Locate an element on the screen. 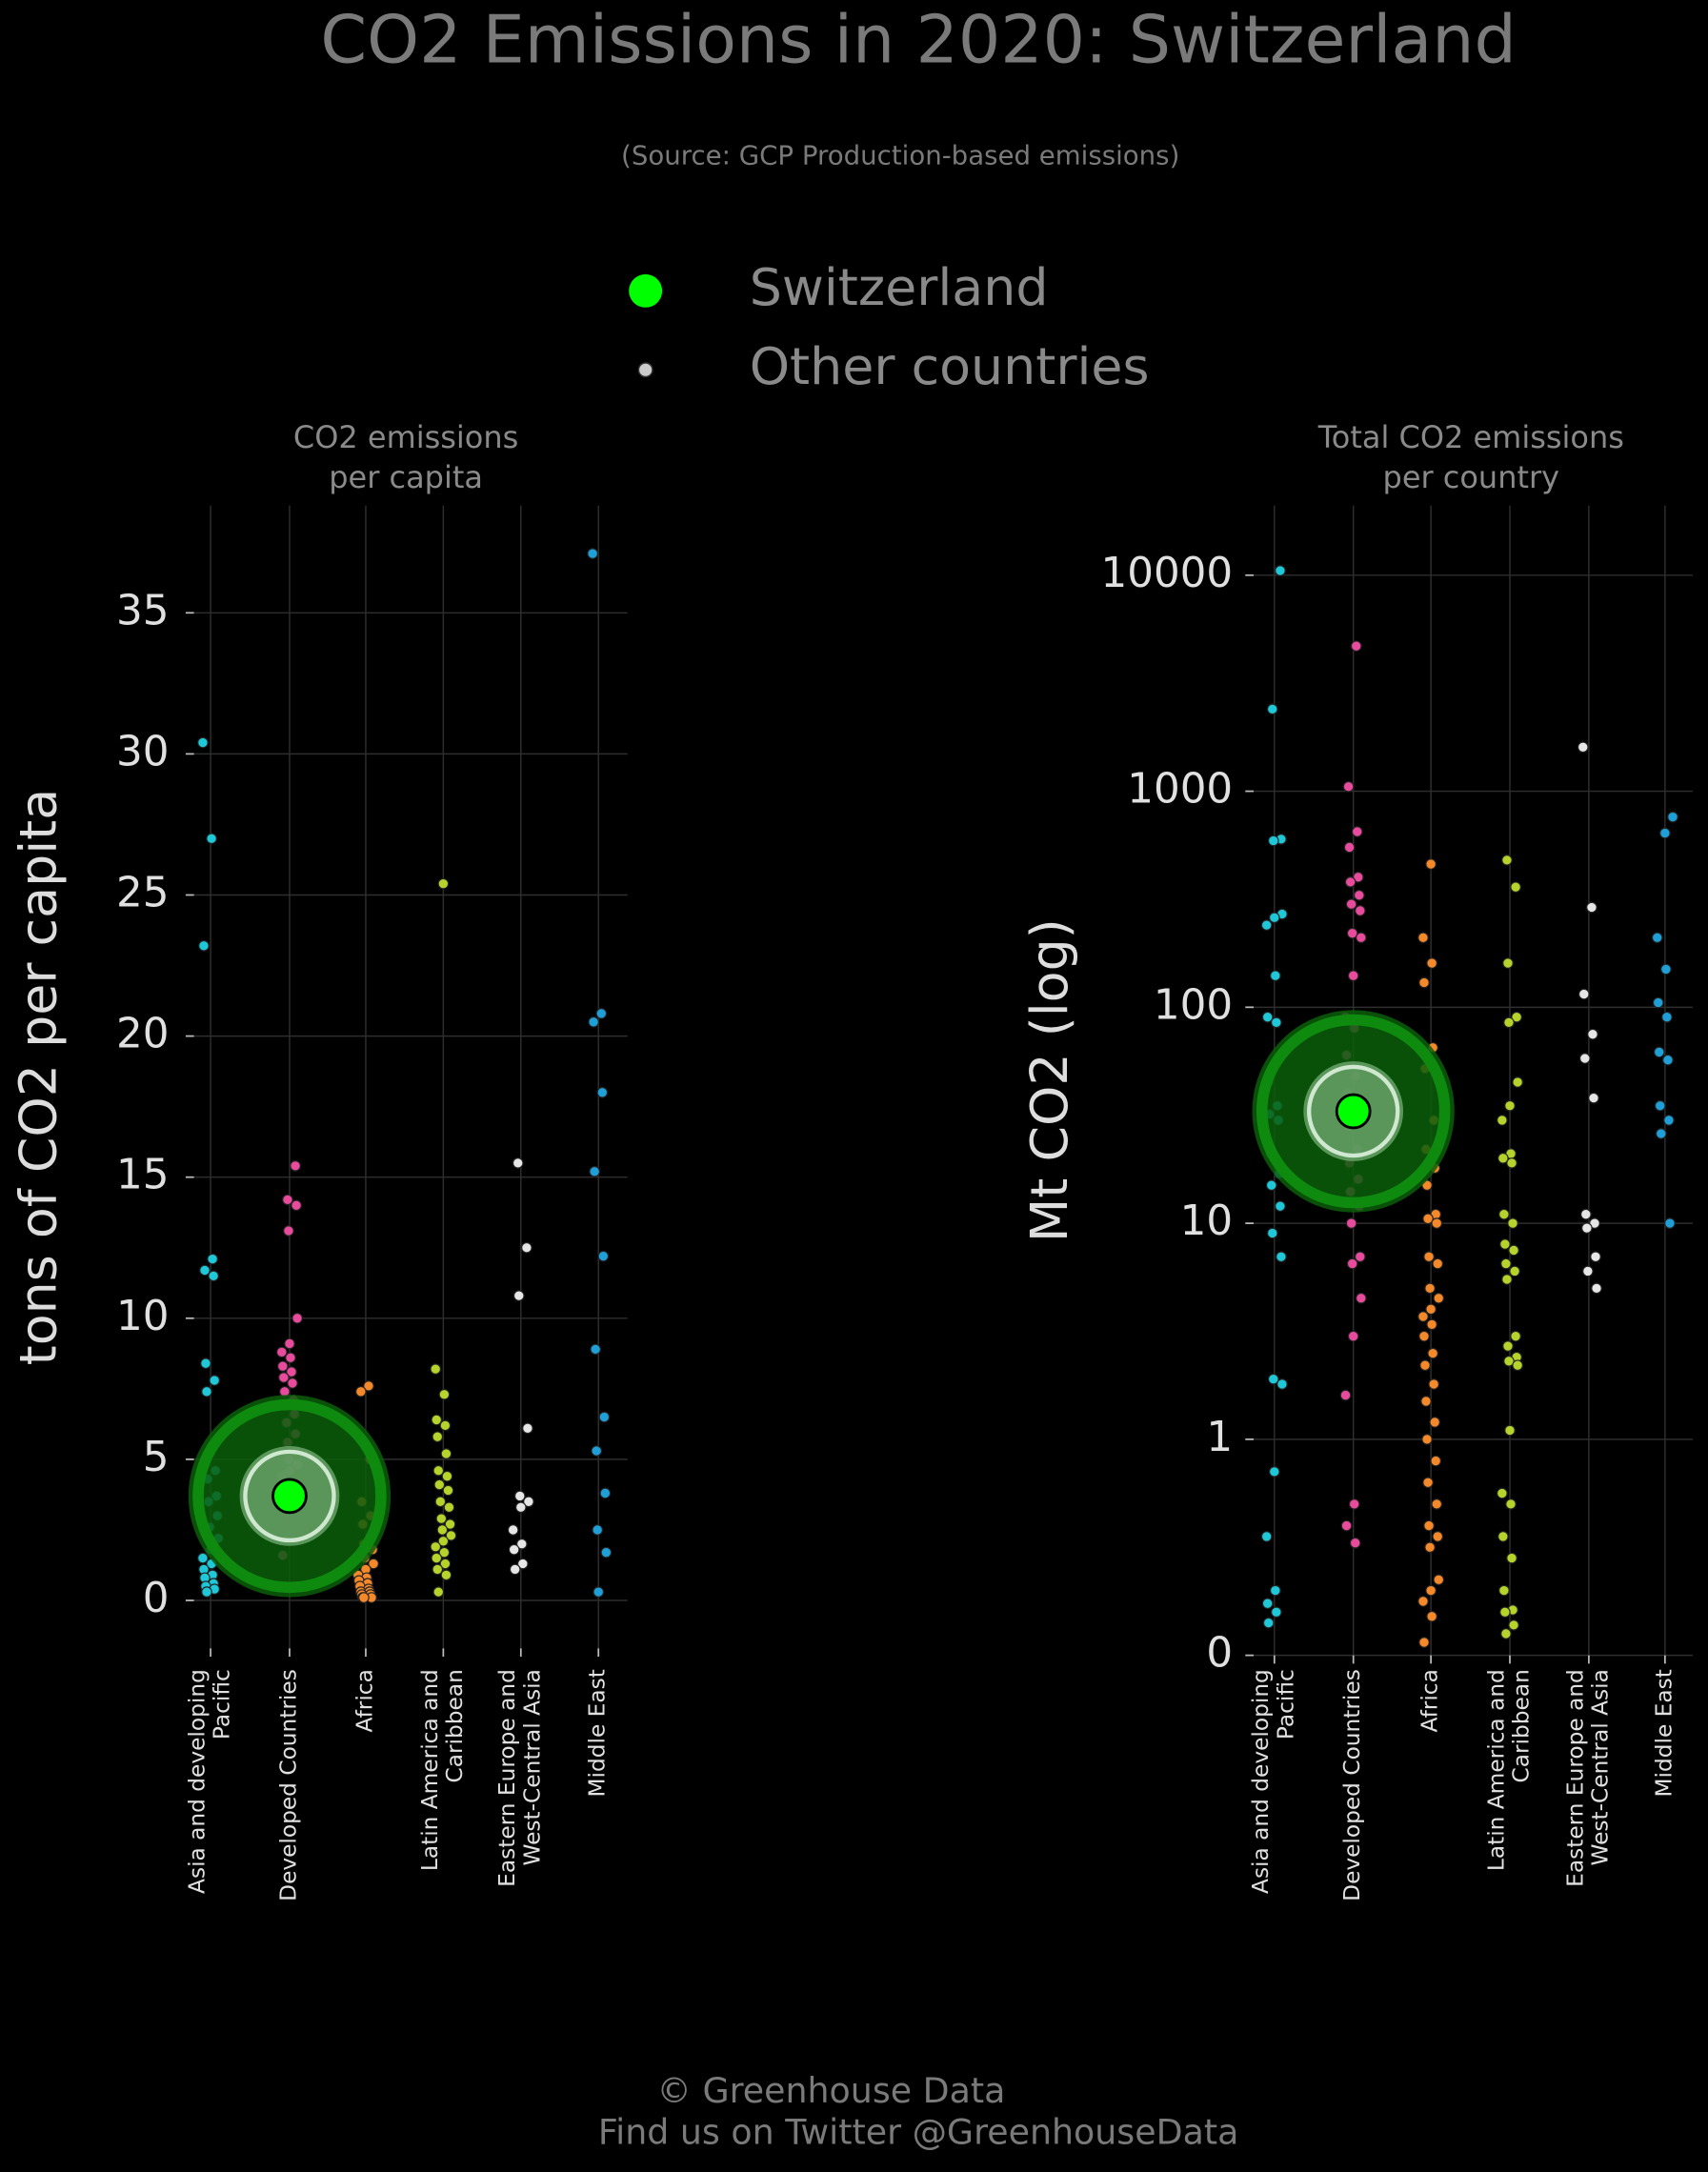 The width and height of the screenshot is (1708, 2172). legend-marker is located at coordinates (645, 370).